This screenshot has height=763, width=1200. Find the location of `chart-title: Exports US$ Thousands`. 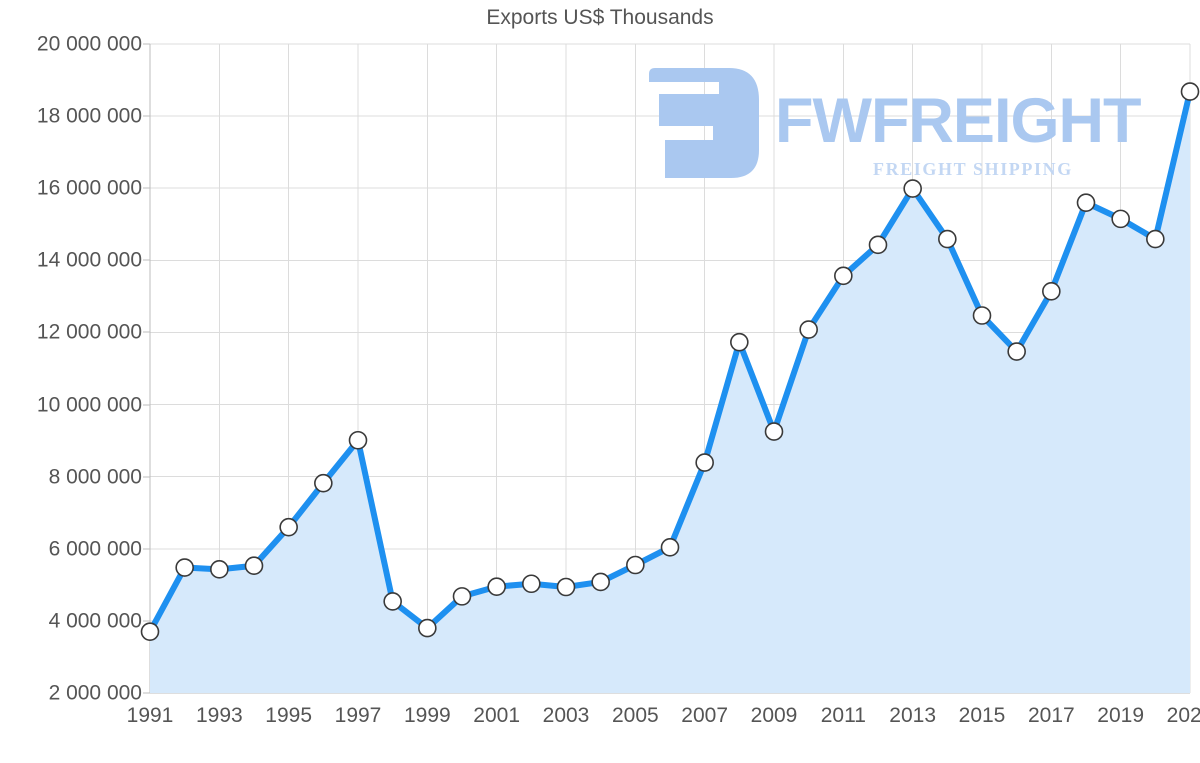

chart-title: Exports US$ Thousands is located at coordinates (600, 17).